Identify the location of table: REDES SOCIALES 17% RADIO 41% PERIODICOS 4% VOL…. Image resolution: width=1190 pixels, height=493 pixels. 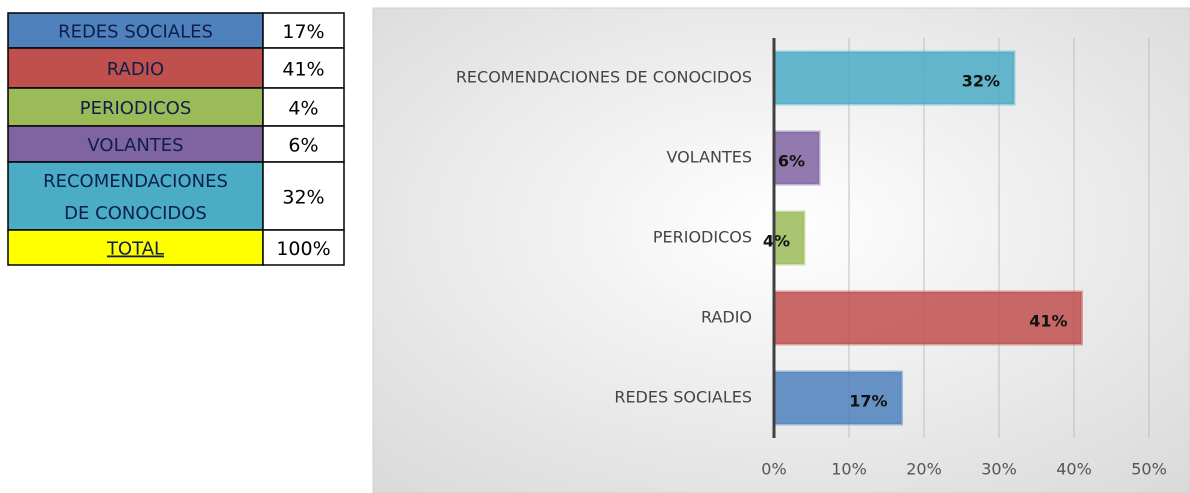
(176, 139).